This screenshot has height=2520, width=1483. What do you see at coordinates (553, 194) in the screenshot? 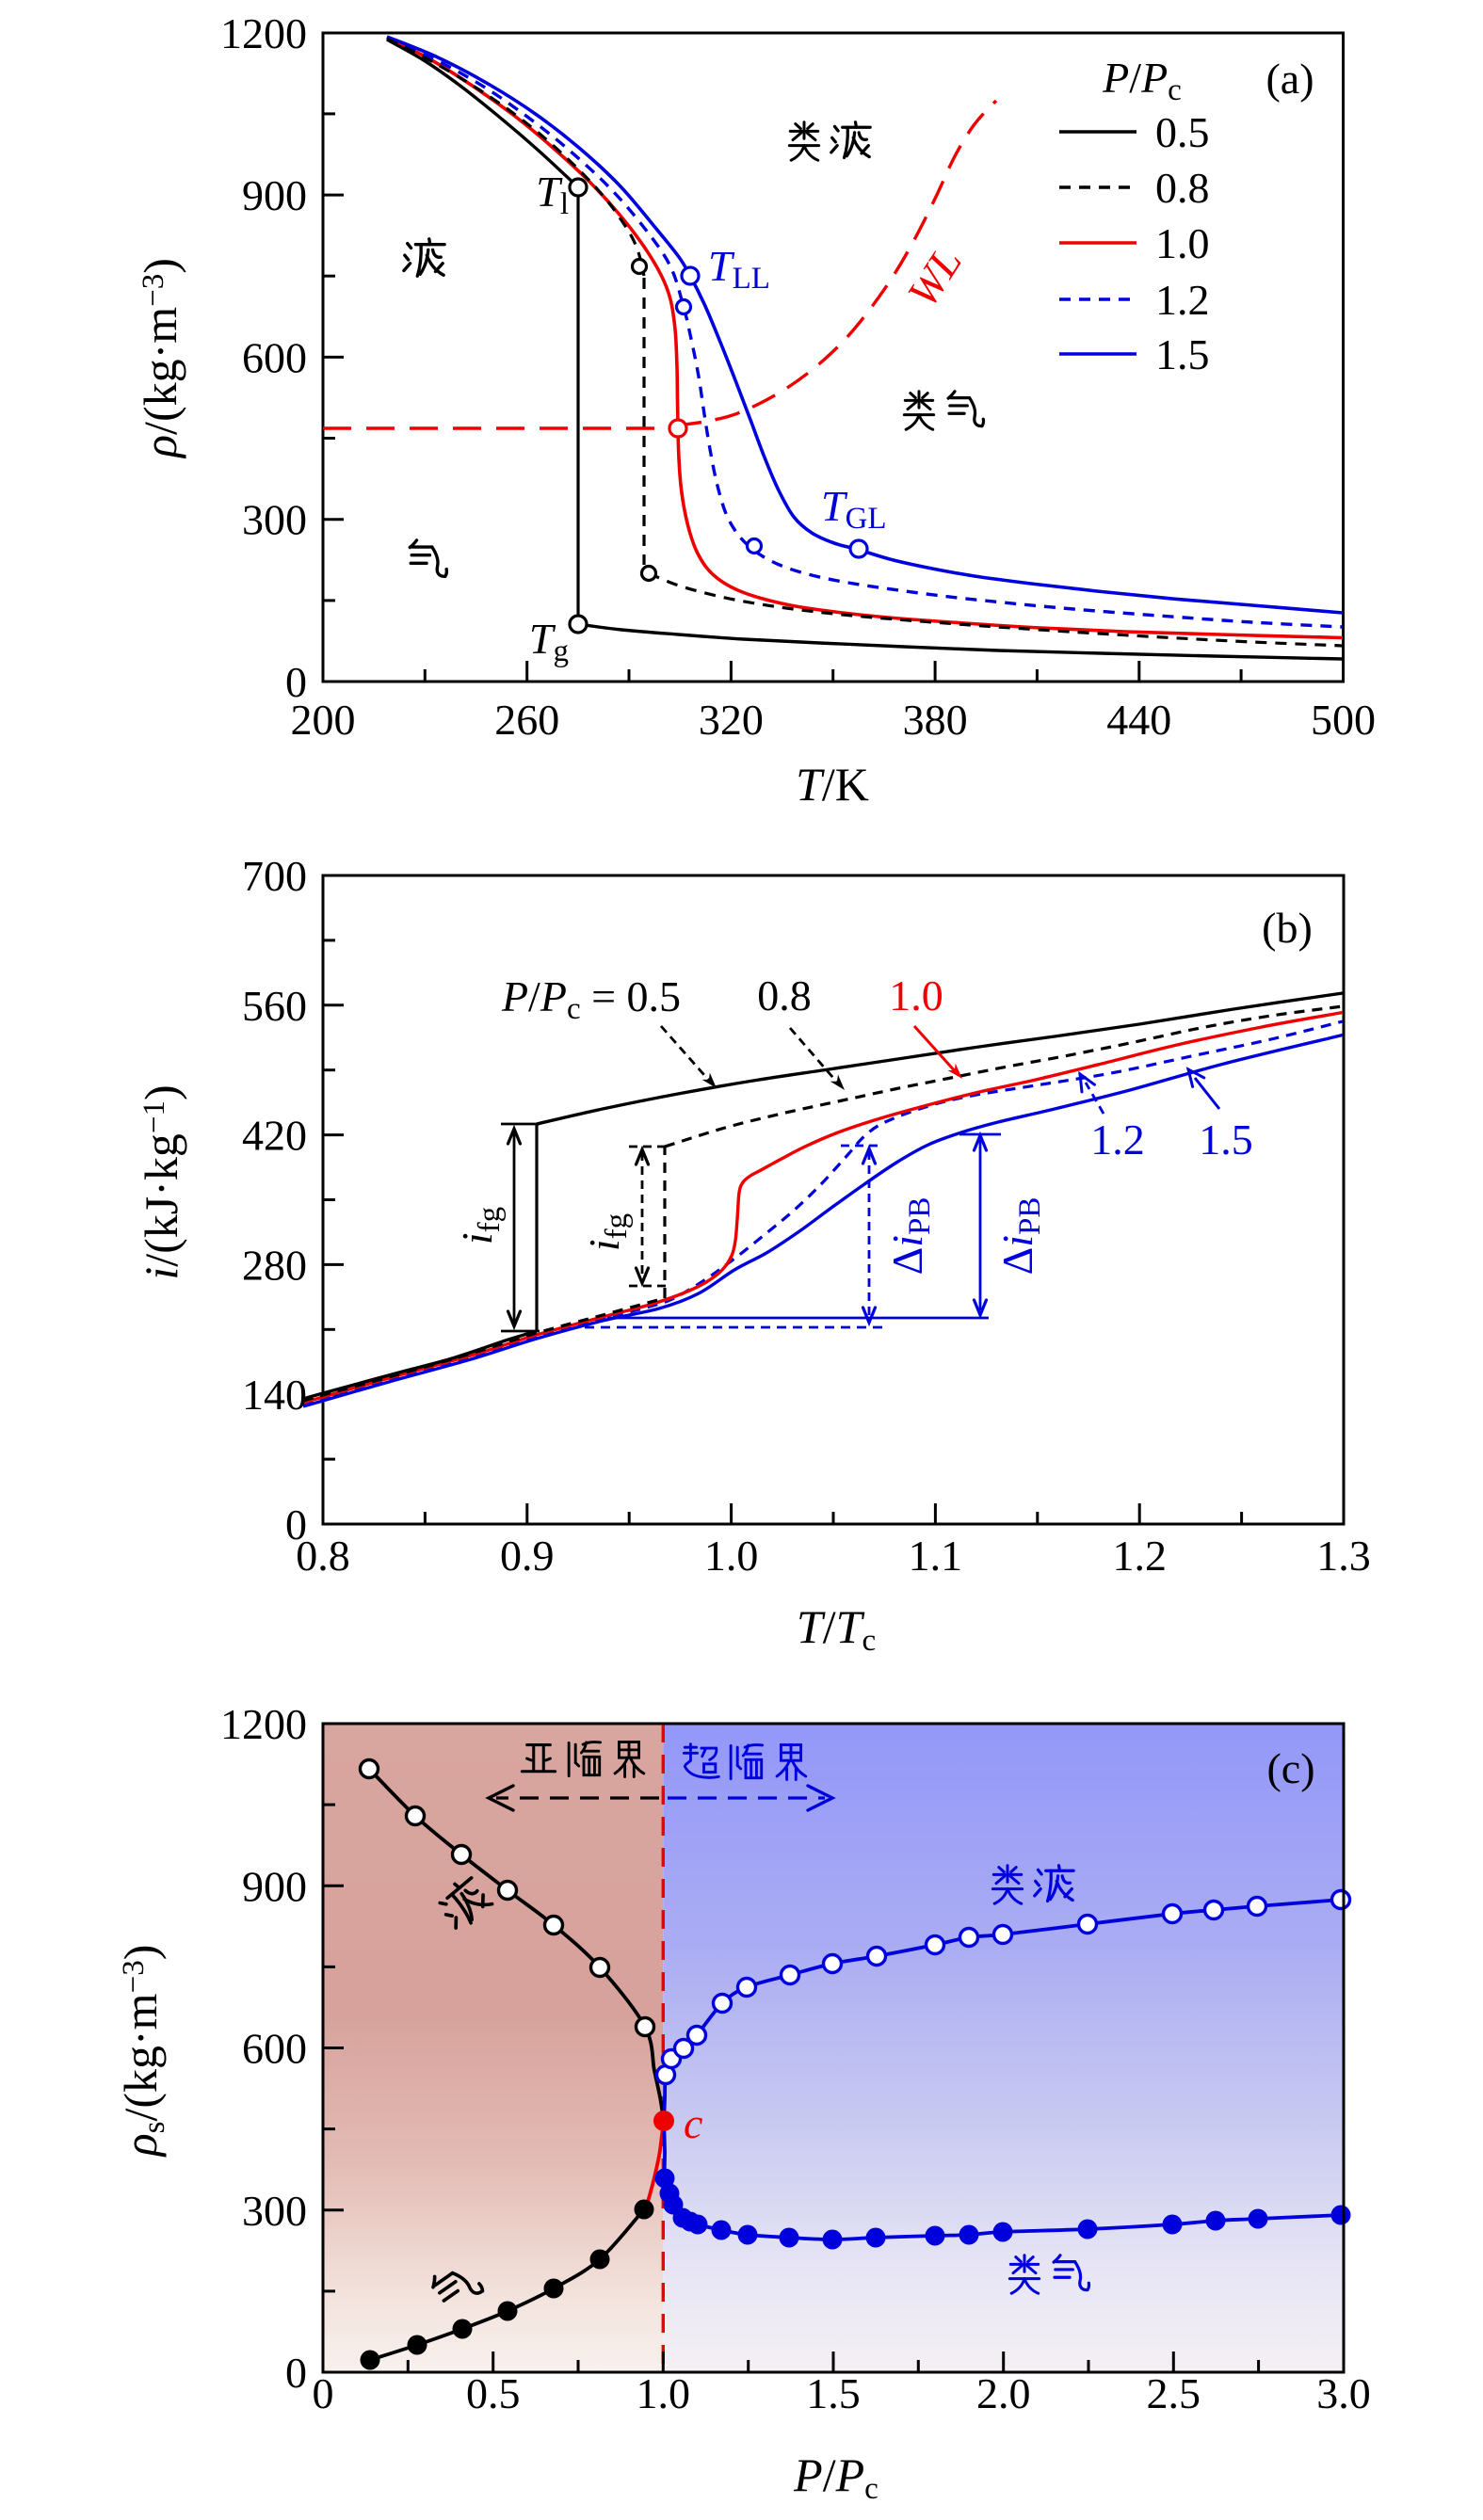
I see `svg-text: Tl` at bounding box center [553, 194].